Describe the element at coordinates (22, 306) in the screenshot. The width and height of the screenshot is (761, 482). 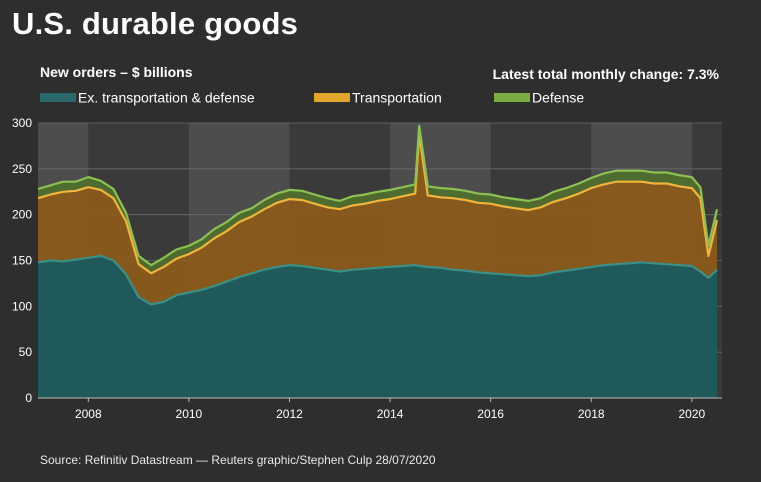
I see `y-tick-label-100: 100` at that location.